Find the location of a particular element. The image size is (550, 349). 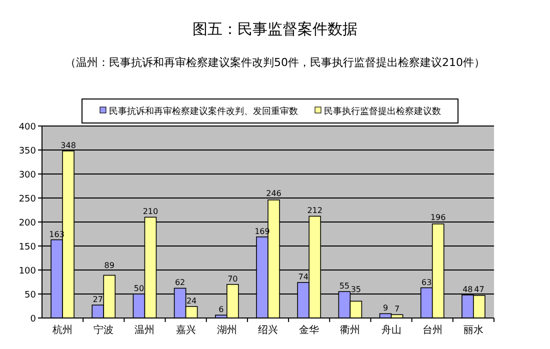

y-tick-label: 350 is located at coordinates (27, 151).